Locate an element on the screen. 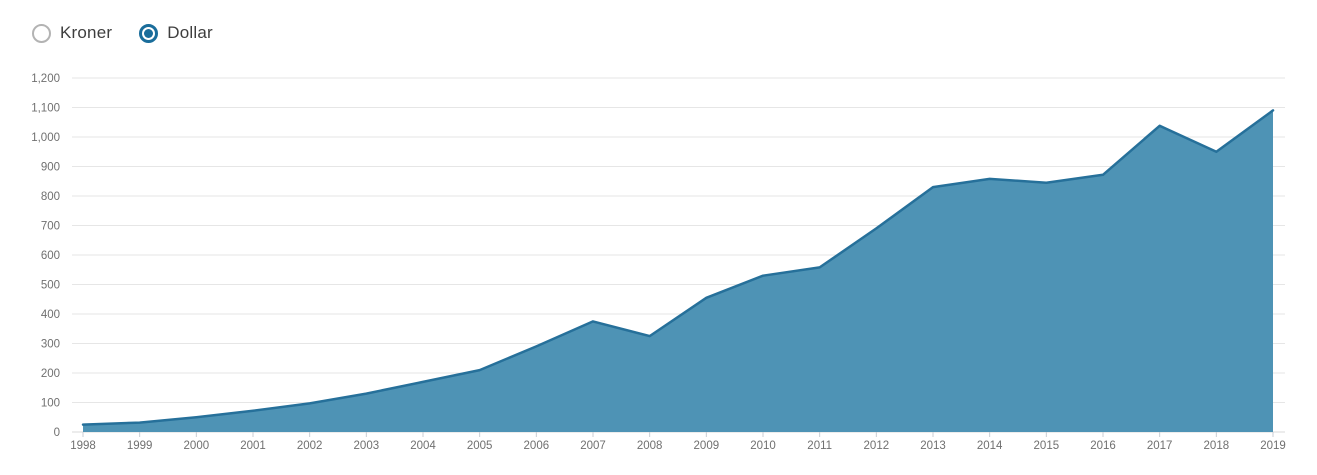 The height and width of the screenshot is (475, 1317). x-axis-tick-label: 2010 is located at coordinates (763, 446).